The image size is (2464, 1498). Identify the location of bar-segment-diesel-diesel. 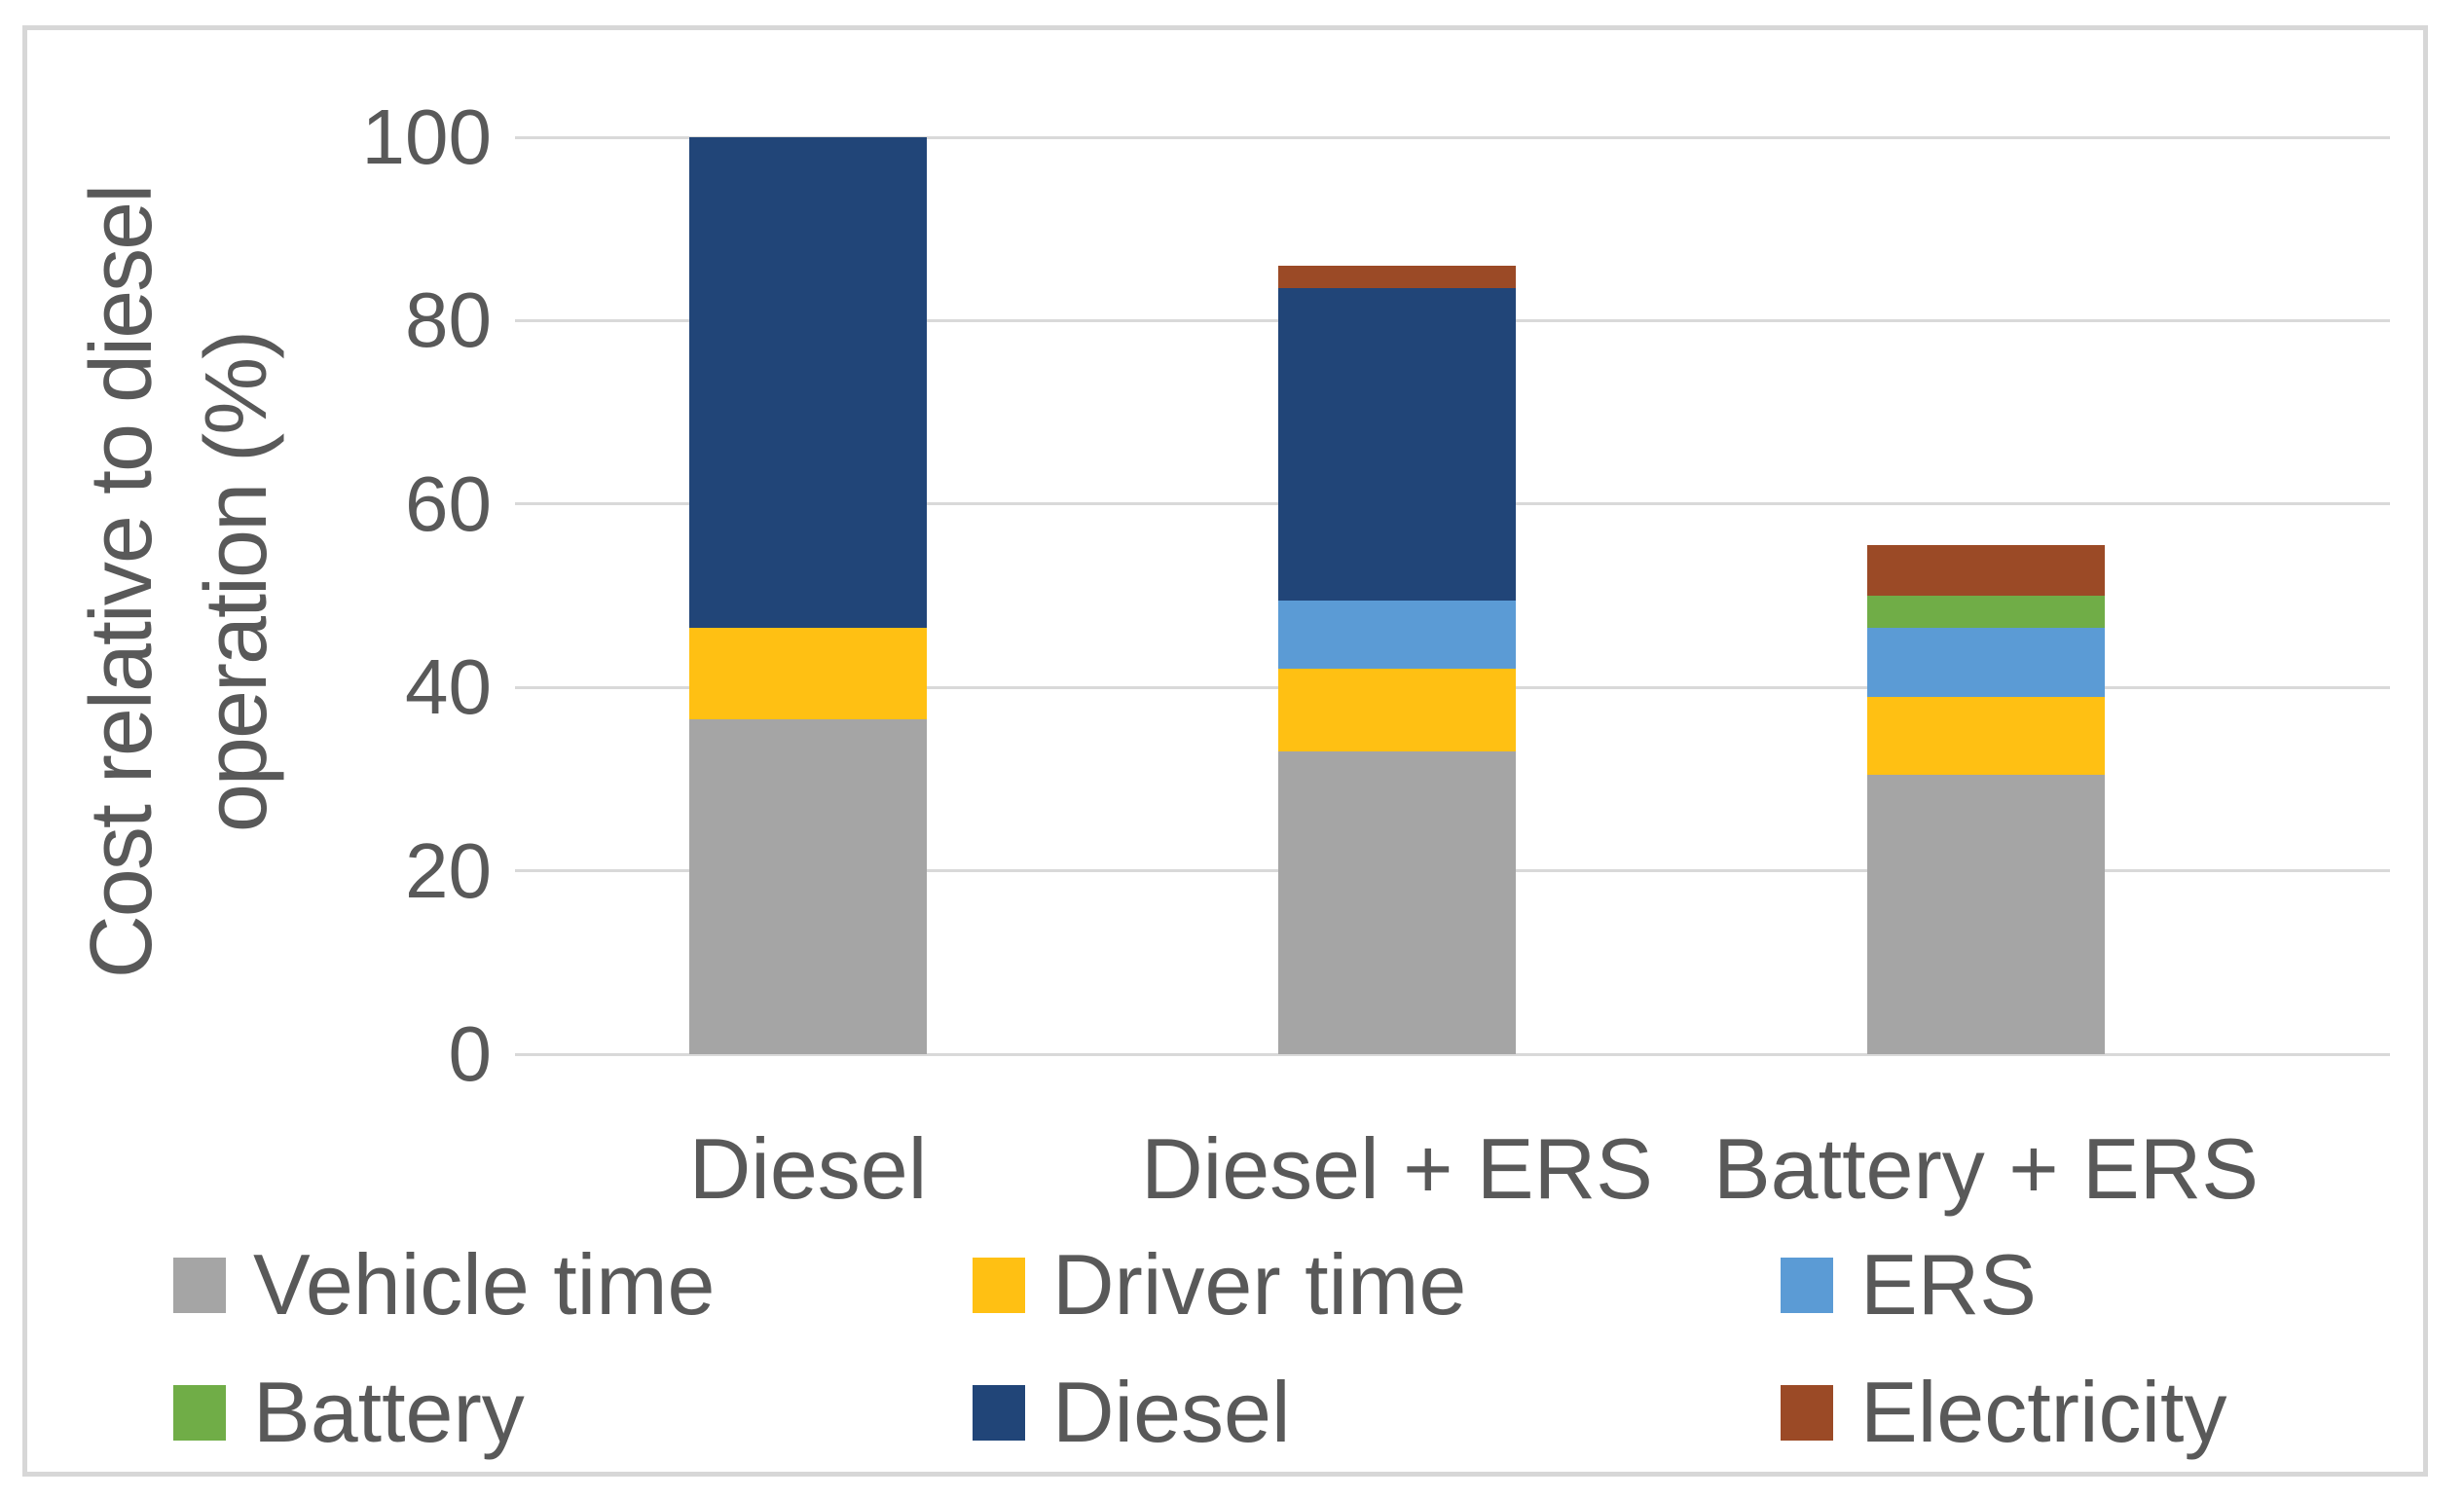
(808, 383).